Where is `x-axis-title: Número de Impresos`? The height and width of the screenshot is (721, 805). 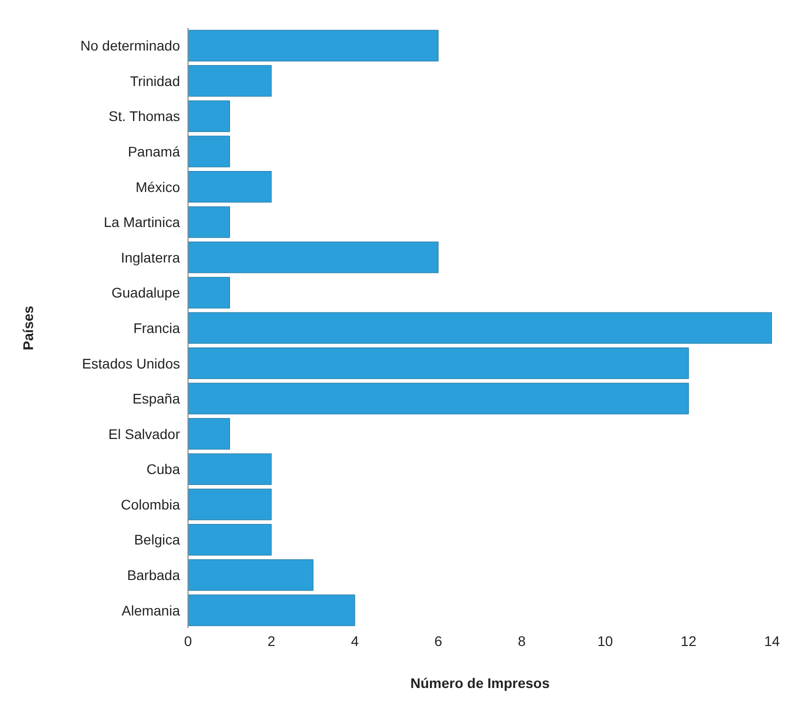 x-axis-title: Número de Impresos is located at coordinates (480, 682).